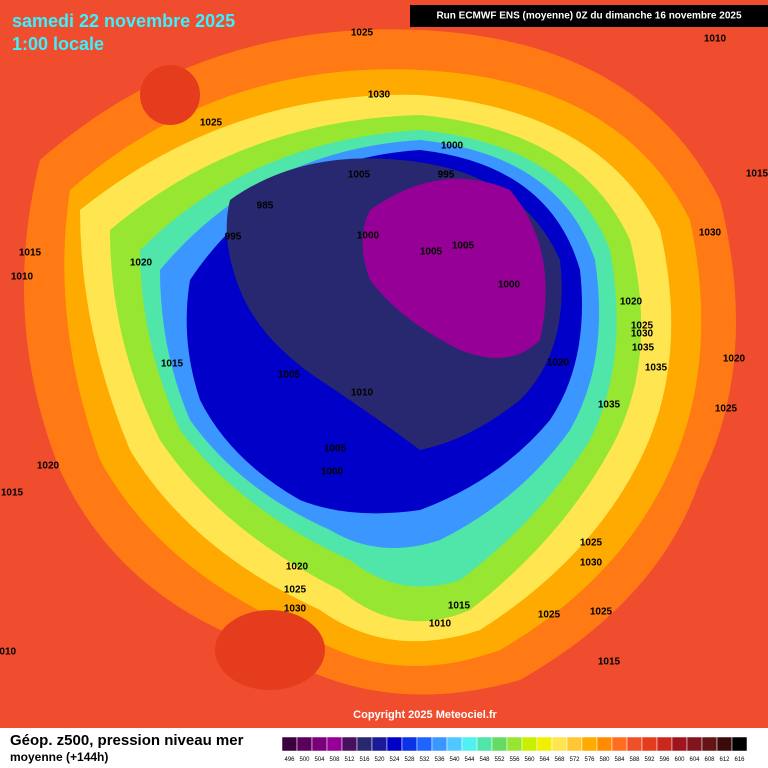 The height and width of the screenshot is (768, 768). What do you see at coordinates (499, 760) in the screenshot?
I see `legend-label: 552` at bounding box center [499, 760].